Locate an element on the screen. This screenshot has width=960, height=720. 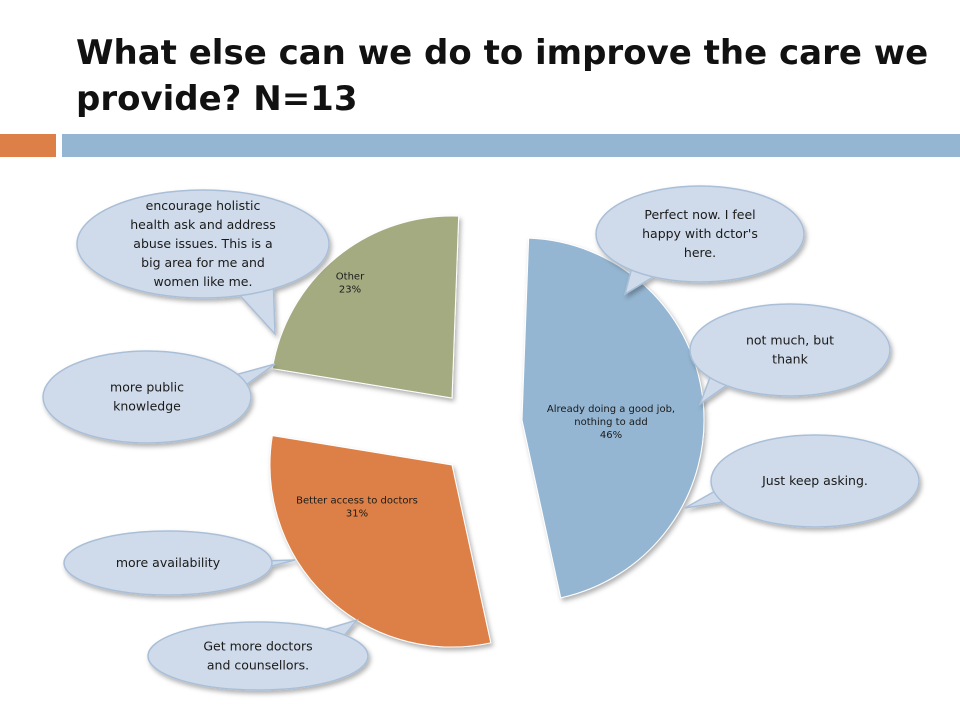
callout-text-line: women like me. is located at coordinates (203, 281).